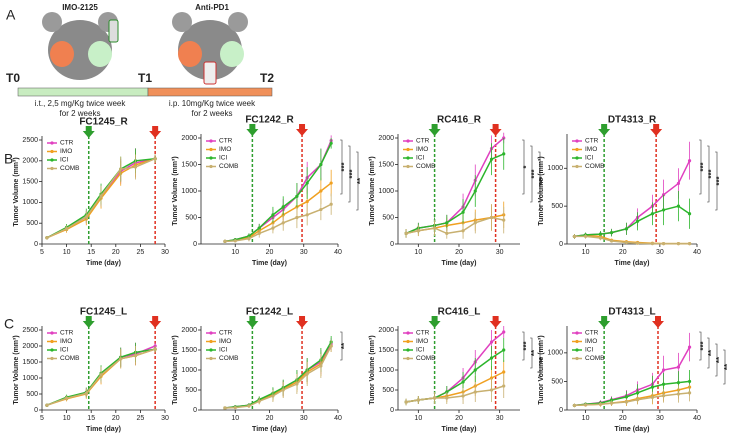  Describe the element at coordinates (91, 418) in the screenshot. I see `x-tick-label: 15` at that location.